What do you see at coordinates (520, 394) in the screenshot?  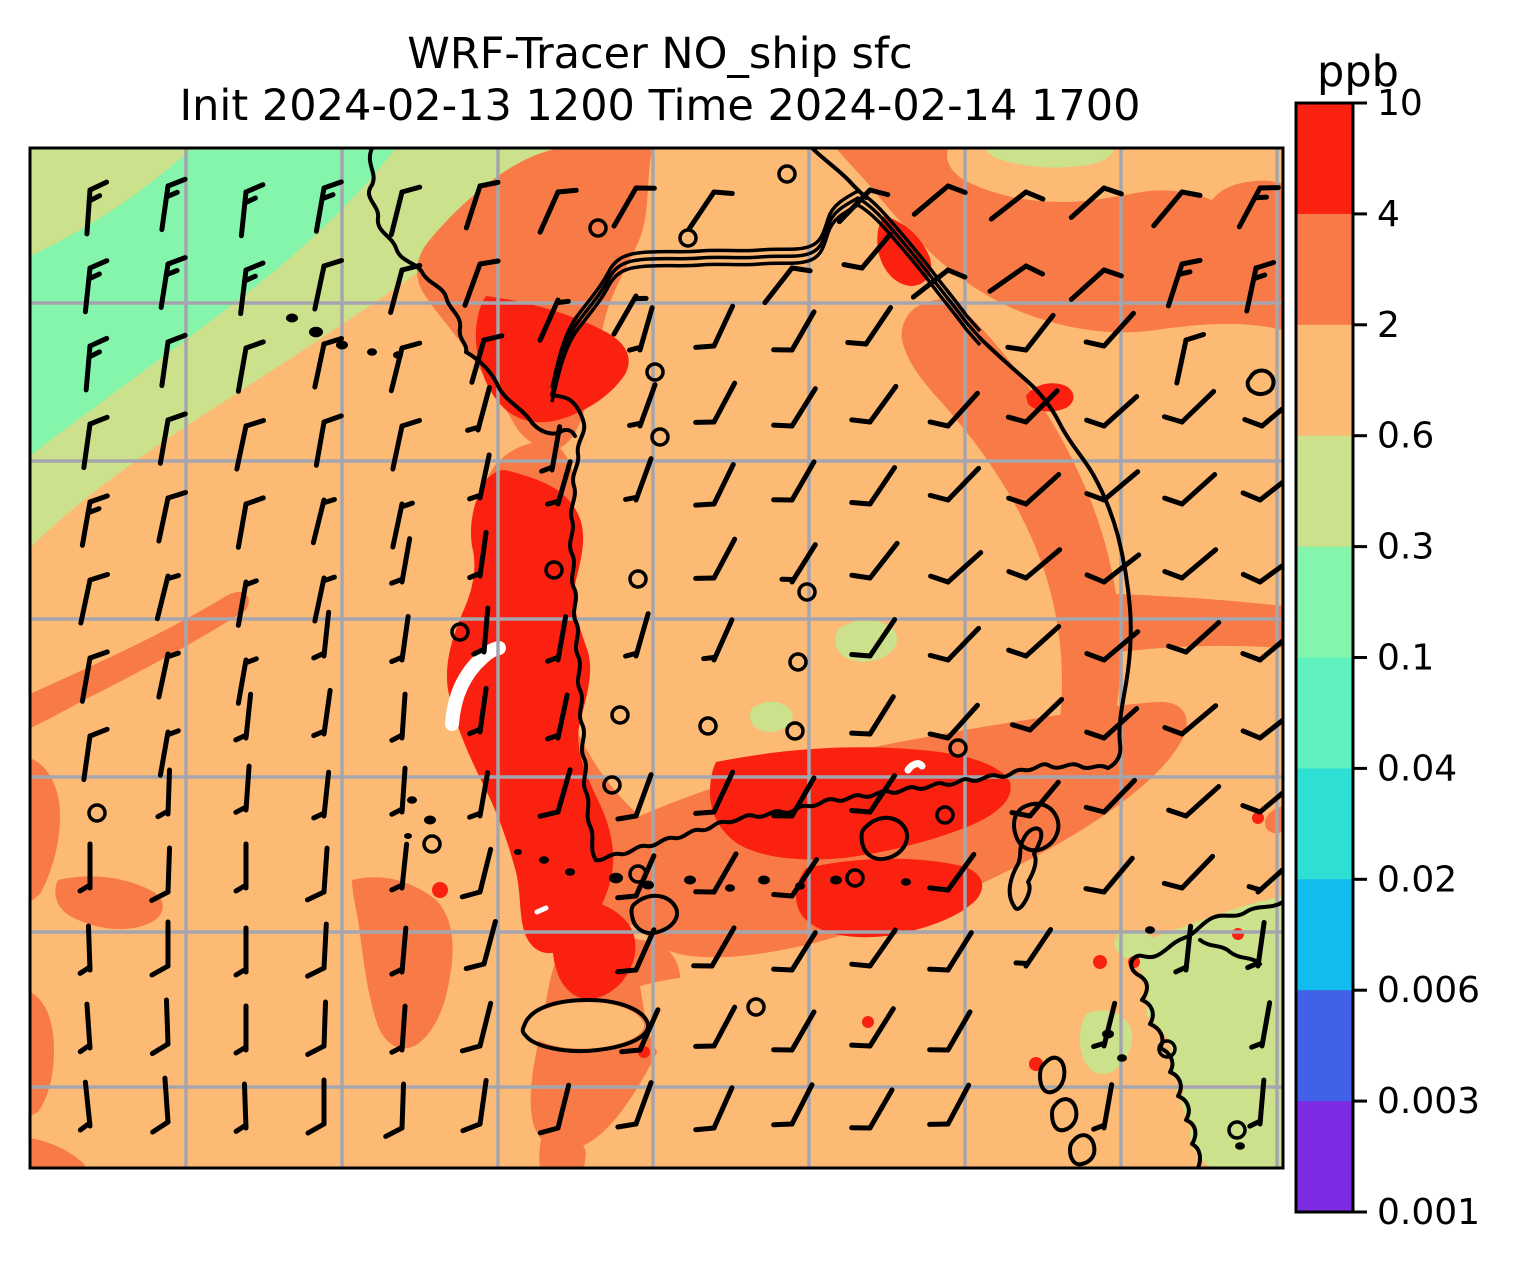 I see `coastline-nk-west-coast` at bounding box center [520, 394].